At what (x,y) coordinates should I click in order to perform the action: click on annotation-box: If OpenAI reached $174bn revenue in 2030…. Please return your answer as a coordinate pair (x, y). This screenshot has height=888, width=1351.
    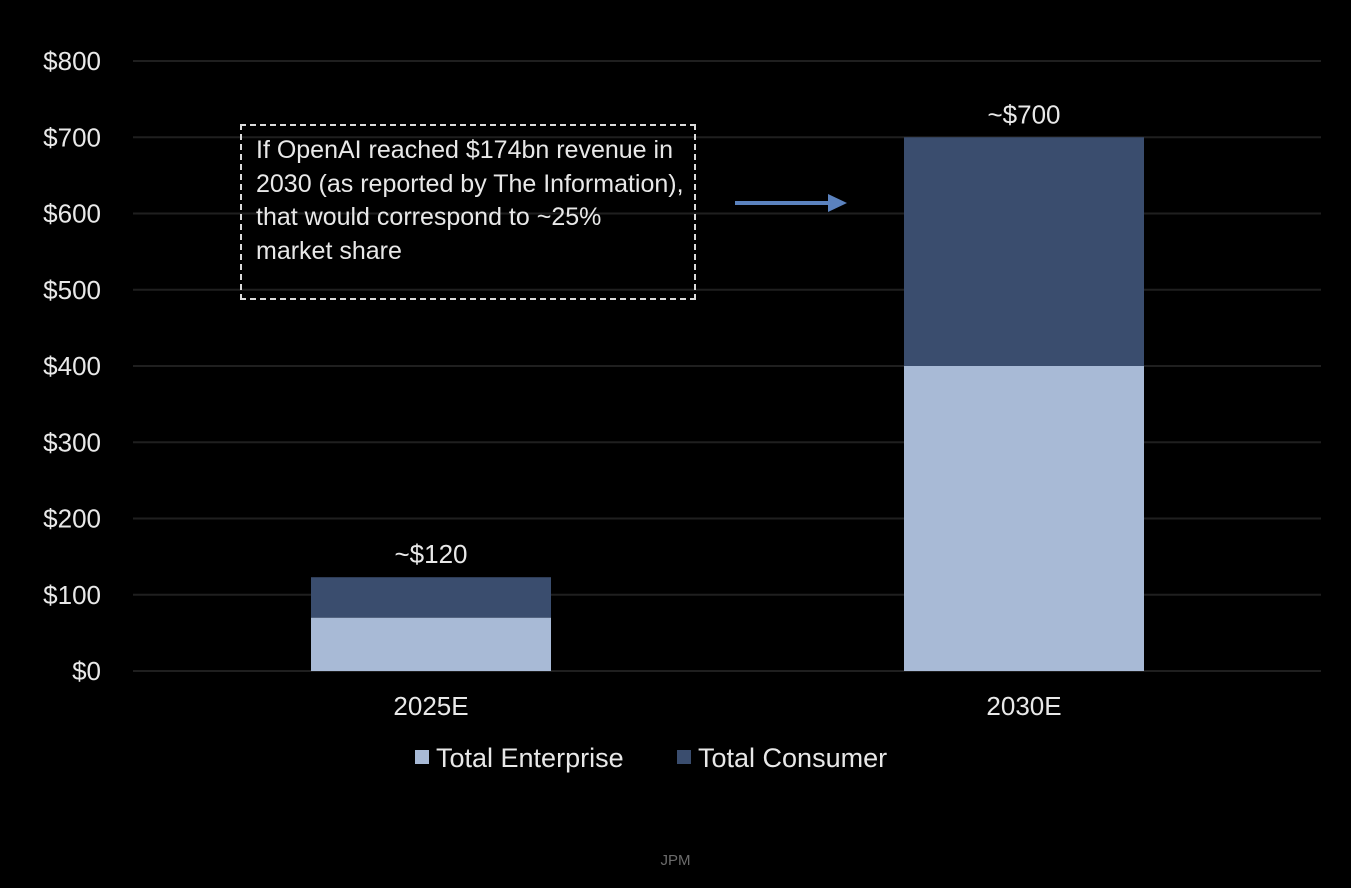
    Looking at the image, I should click on (468, 212).